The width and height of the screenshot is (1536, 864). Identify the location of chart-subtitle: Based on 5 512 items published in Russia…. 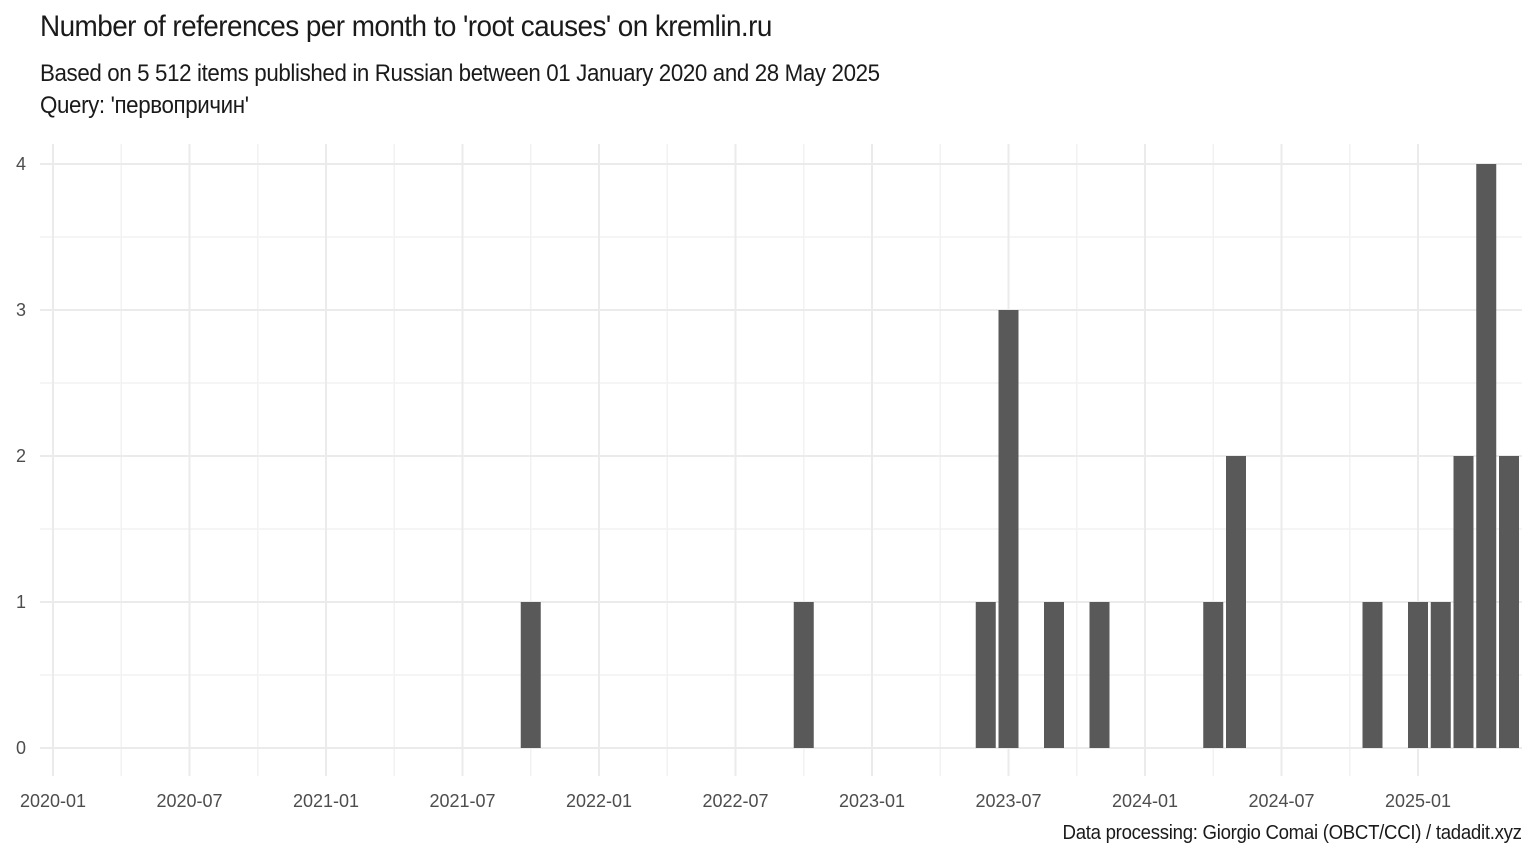
(460, 90).